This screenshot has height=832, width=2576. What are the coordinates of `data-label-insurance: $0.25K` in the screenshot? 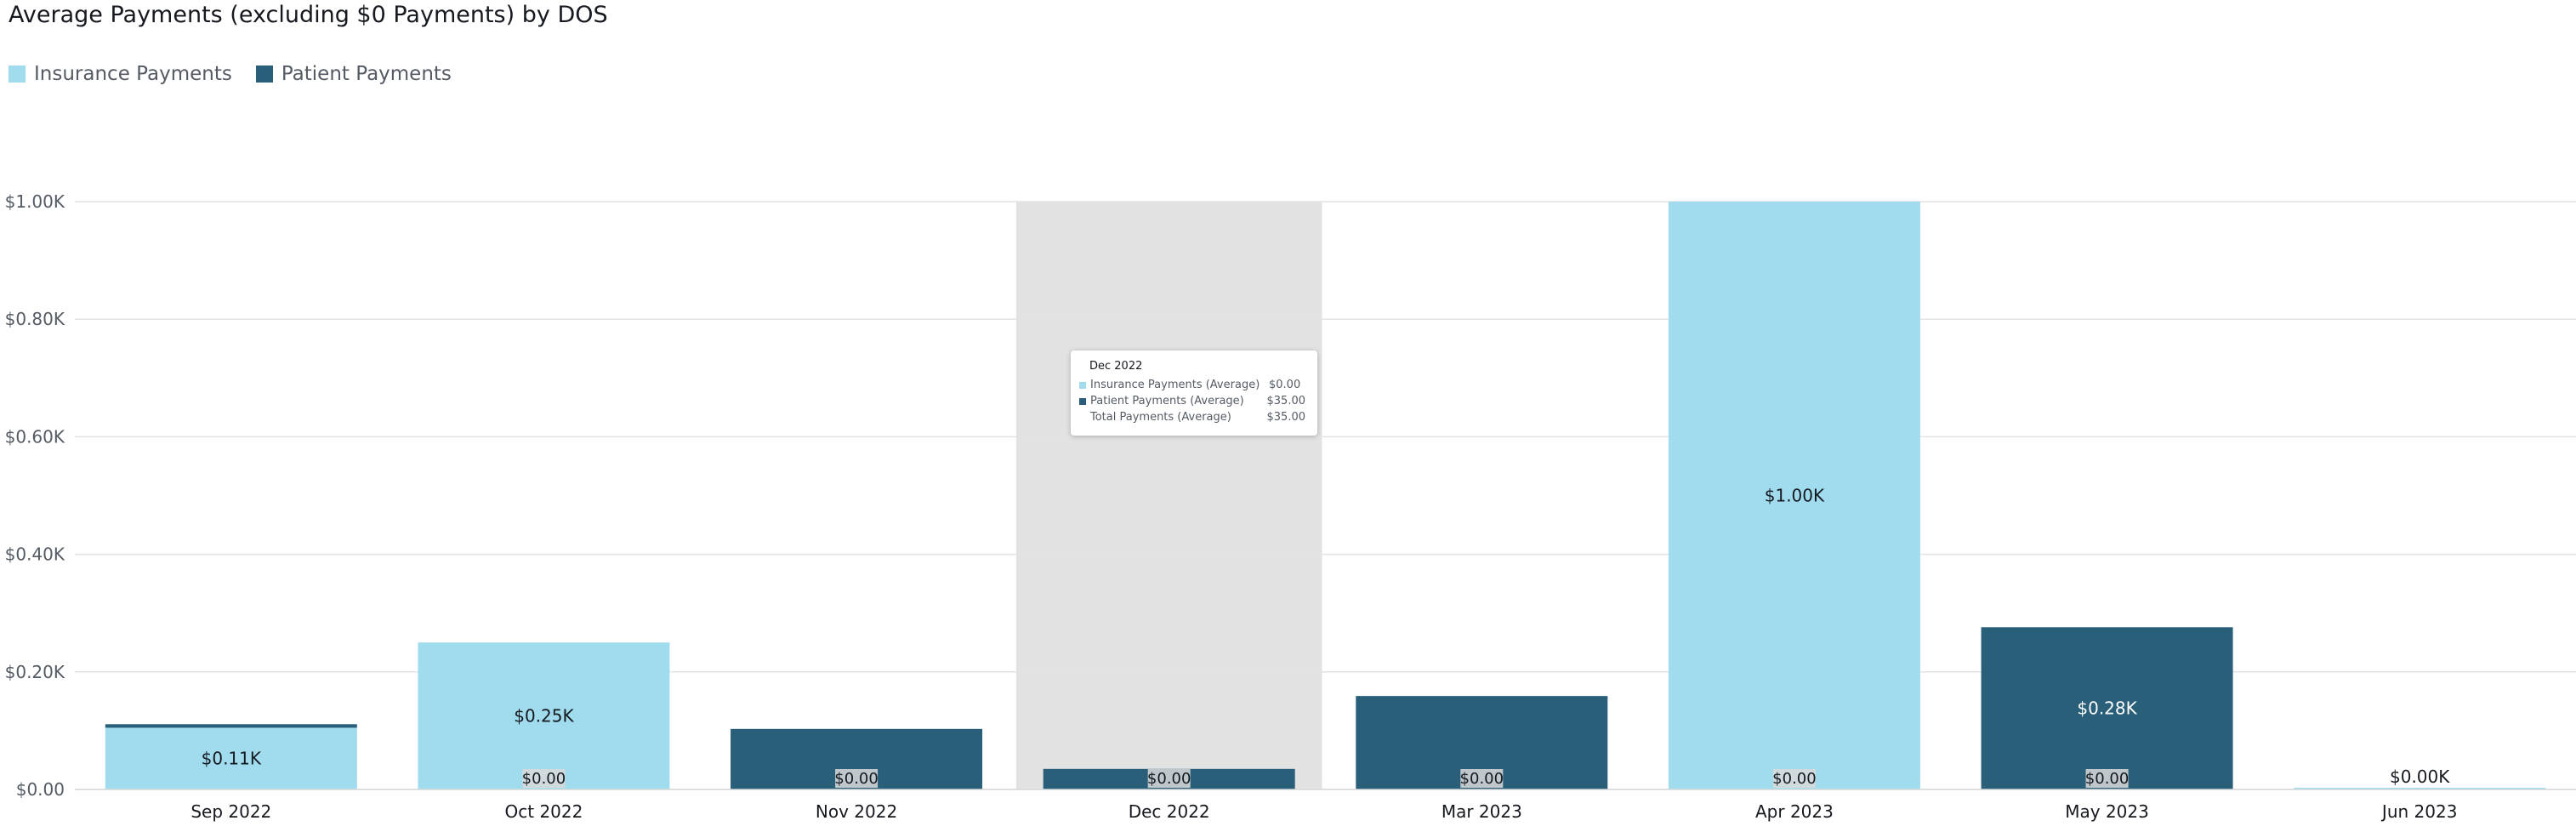 It's located at (544, 716).